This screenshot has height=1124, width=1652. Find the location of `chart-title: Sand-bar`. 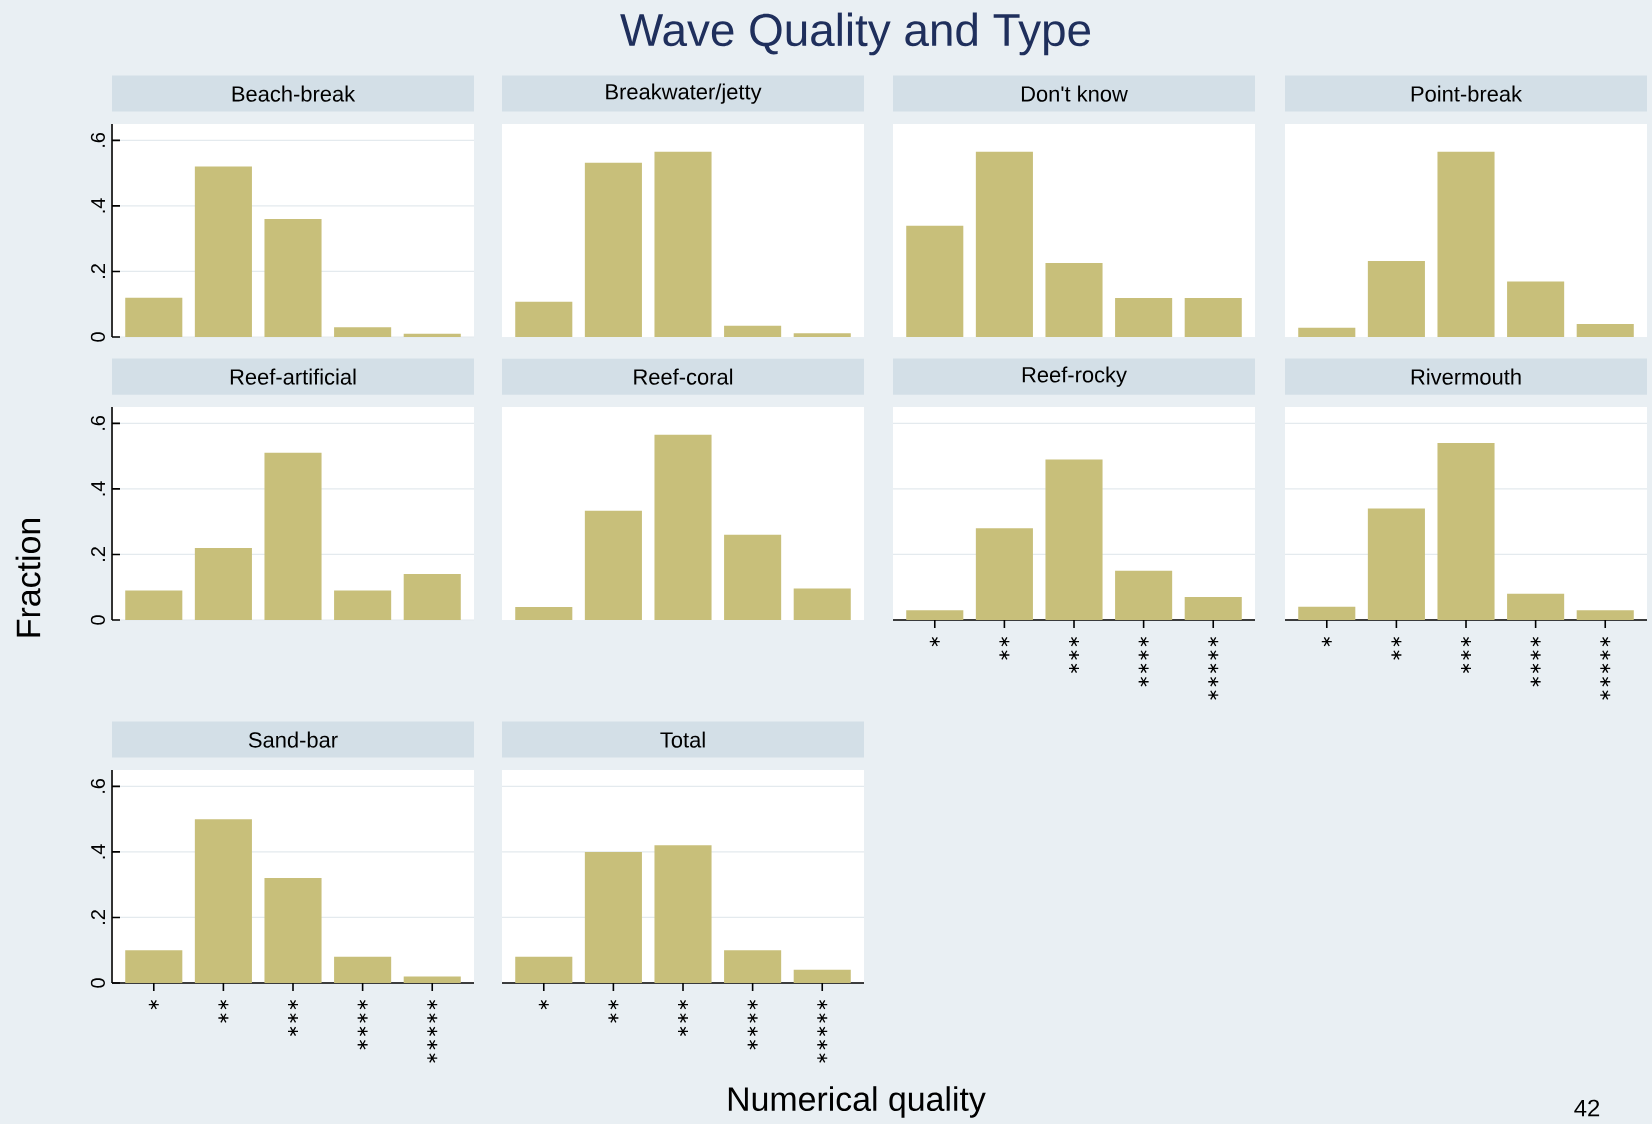

chart-title: Sand-bar is located at coordinates (293, 739).